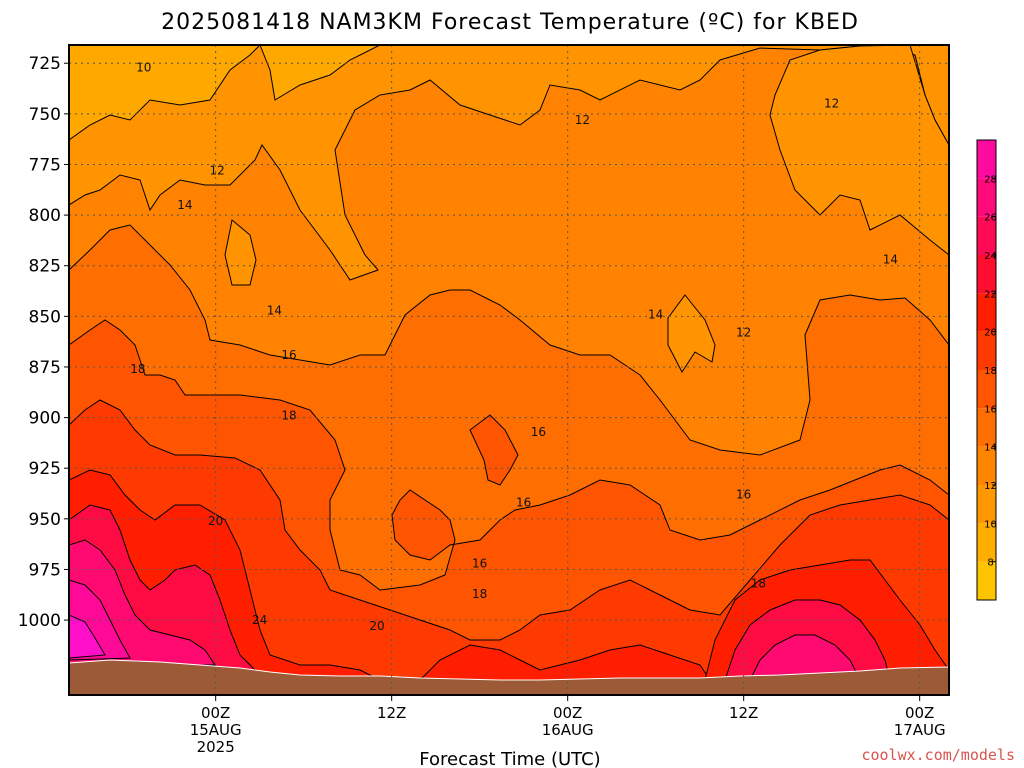  I want to click on y-tick-label: 950, so click(45, 520).